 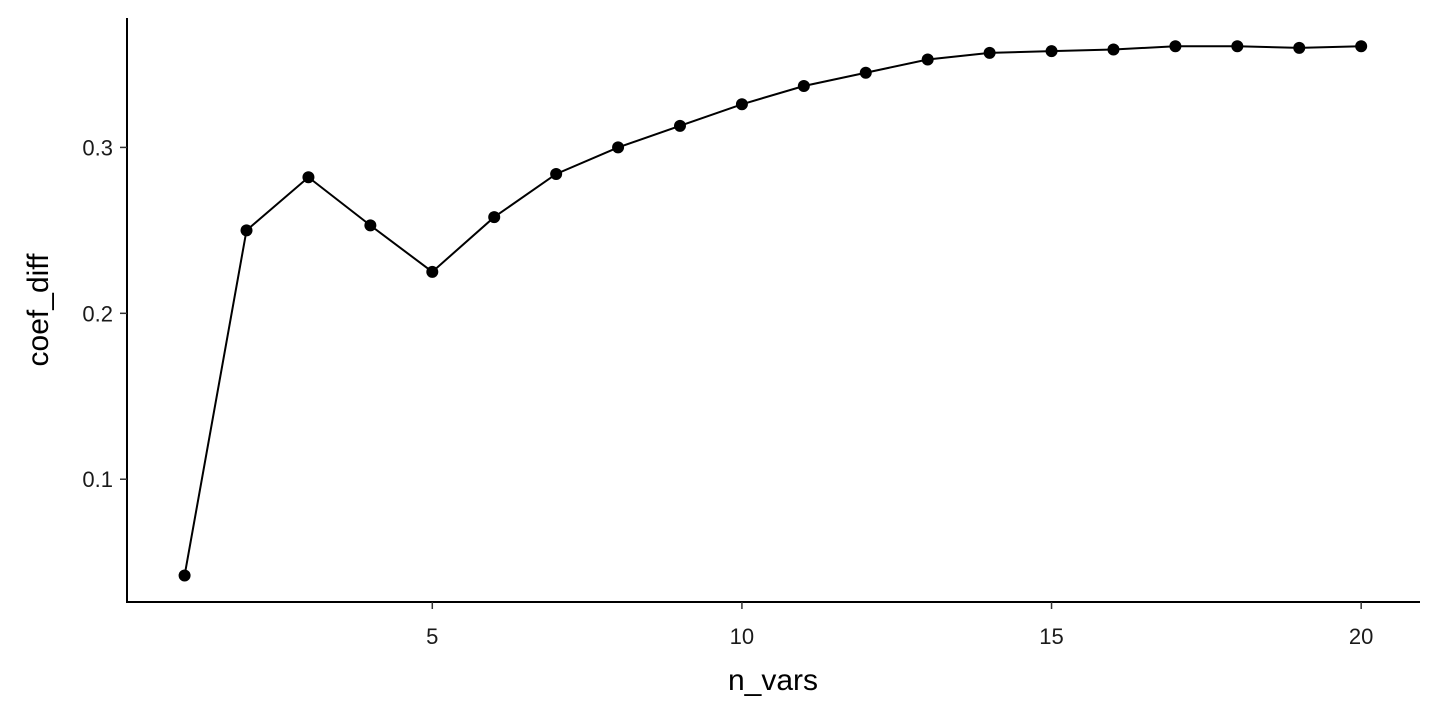 I want to click on y-tick-label: 0.1, so click(x=97, y=479).